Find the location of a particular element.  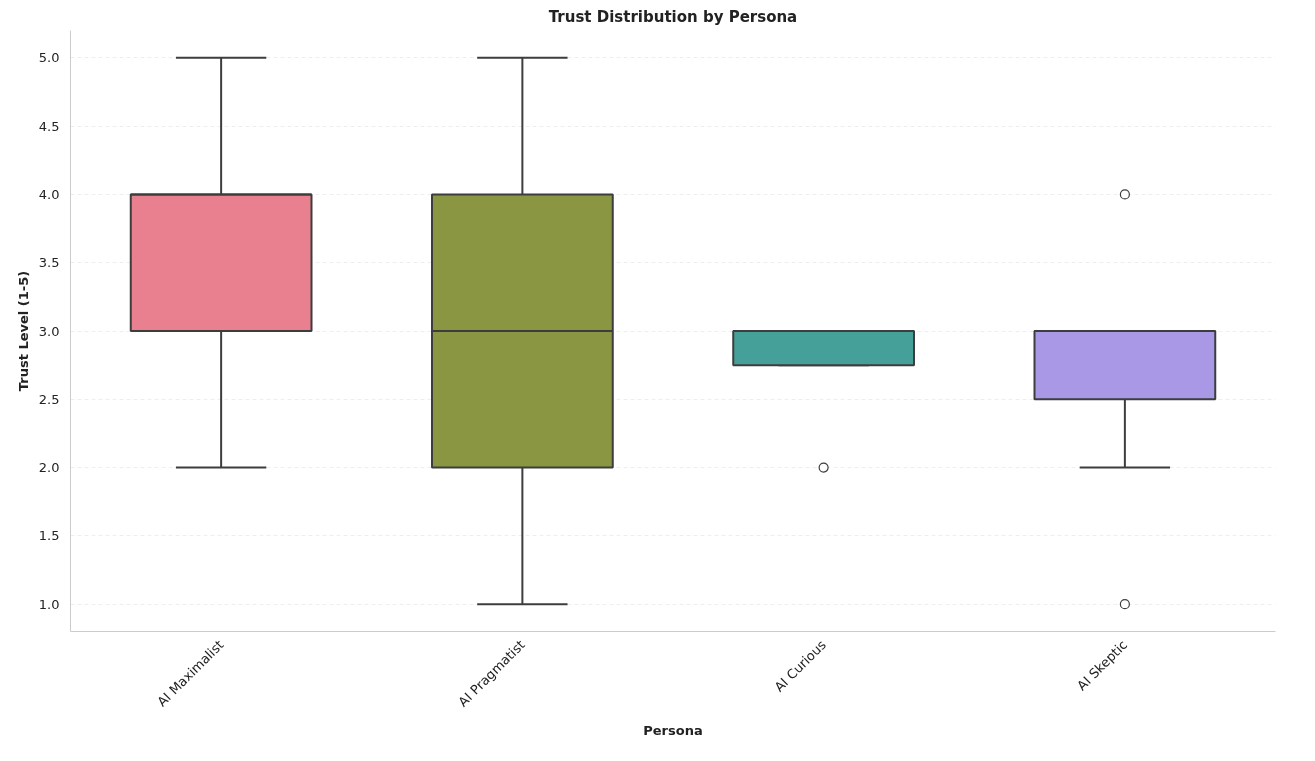

y-tick-label: 2.0 is located at coordinates (49, 468).